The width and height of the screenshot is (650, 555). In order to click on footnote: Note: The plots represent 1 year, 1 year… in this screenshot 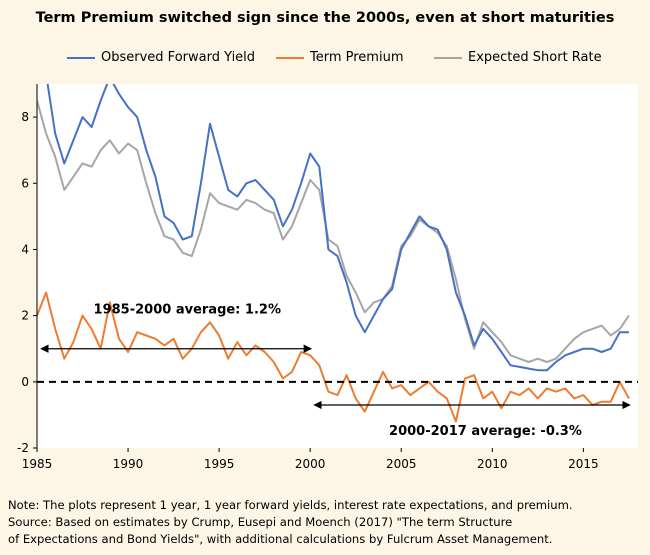, I will do `click(328, 522)`.